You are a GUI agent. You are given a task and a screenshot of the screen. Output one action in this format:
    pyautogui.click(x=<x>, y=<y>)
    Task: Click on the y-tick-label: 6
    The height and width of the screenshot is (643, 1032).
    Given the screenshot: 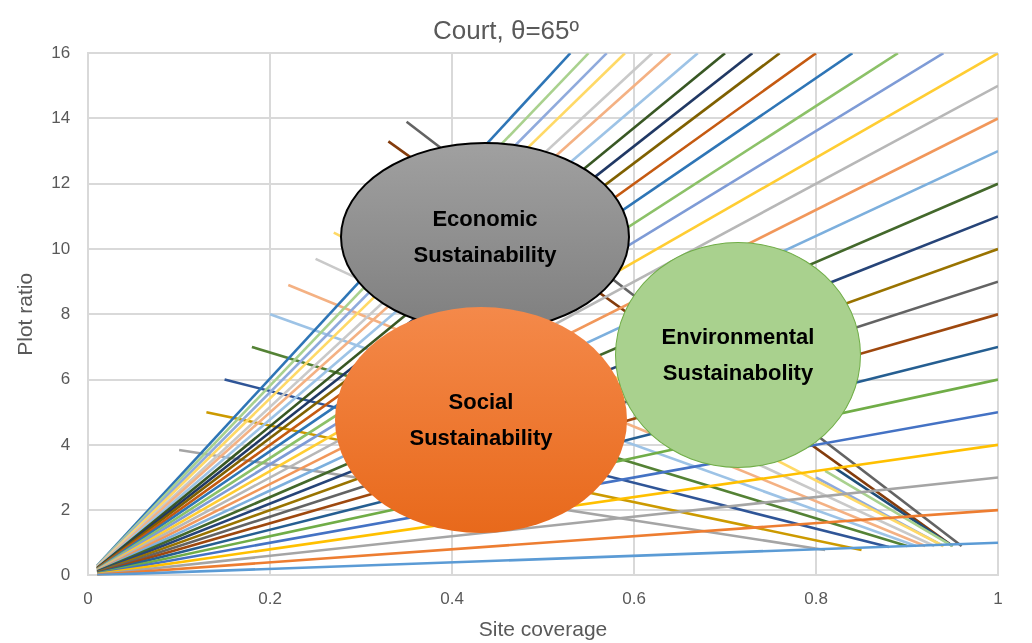 What is the action you would take?
    pyautogui.click(x=65, y=379)
    